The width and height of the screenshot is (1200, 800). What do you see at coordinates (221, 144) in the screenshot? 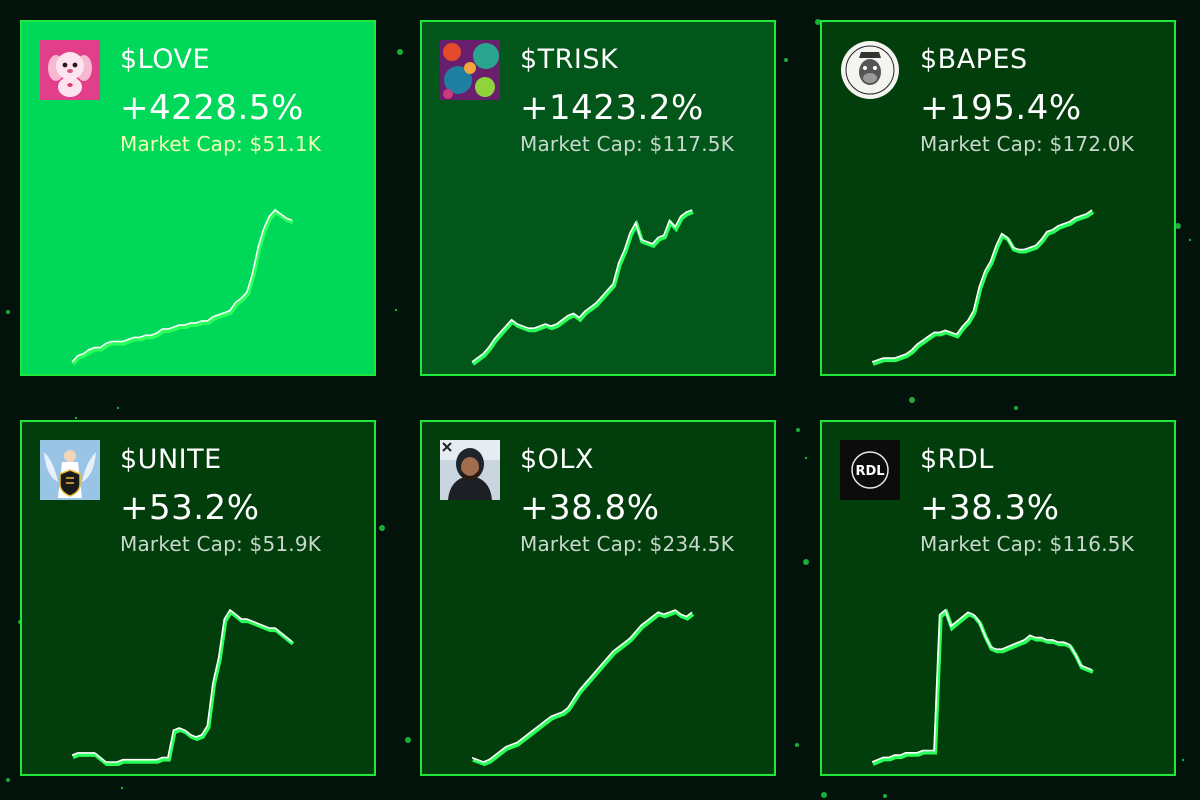
I see `market-cap: Market Cap: $51.1K` at bounding box center [221, 144].